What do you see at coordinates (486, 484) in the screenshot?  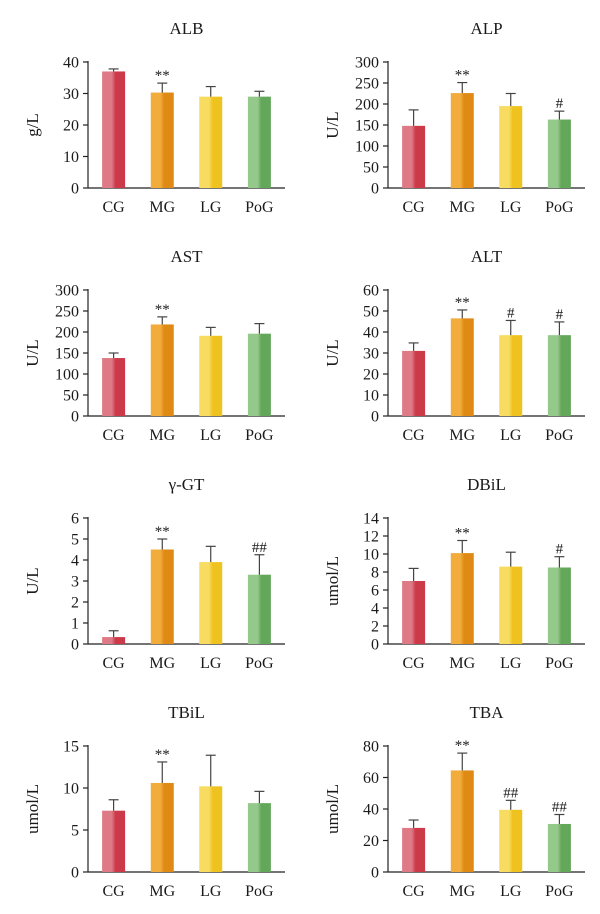 I see `chart-title: DBiL` at bounding box center [486, 484].